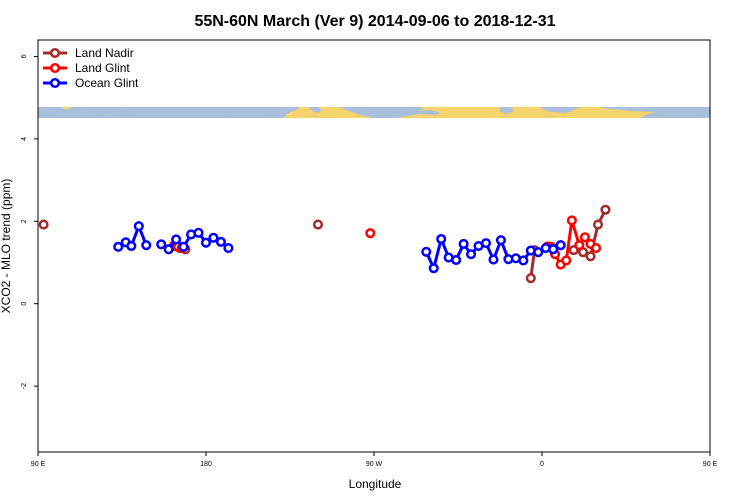 The image size is (750, 500). What do you see at coordinates (24, 139) in the screenshot?
I see `y-tick-label: 4` at bounding box center [24, 139].